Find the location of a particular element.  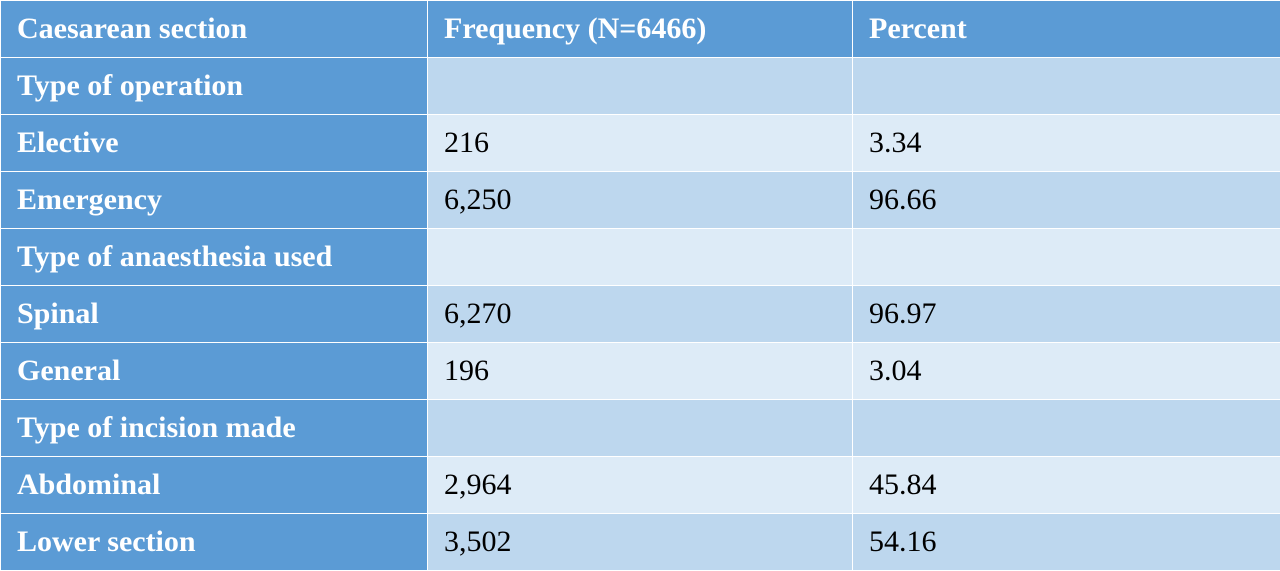

row-label: Type of incision made is located at coordinates (214, 428).